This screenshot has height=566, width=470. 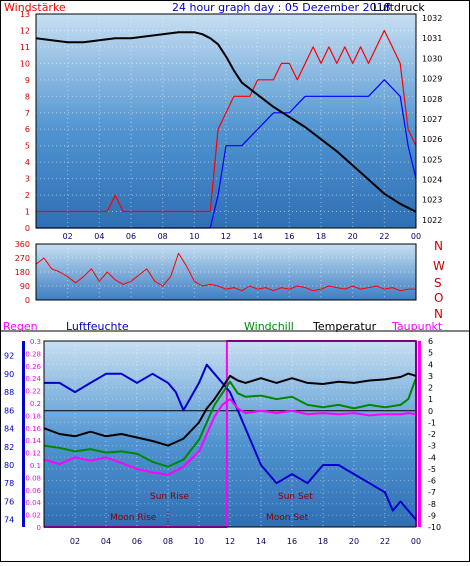 I want to click on pressure-tick-label: 1029, so click(x=432, y=79).